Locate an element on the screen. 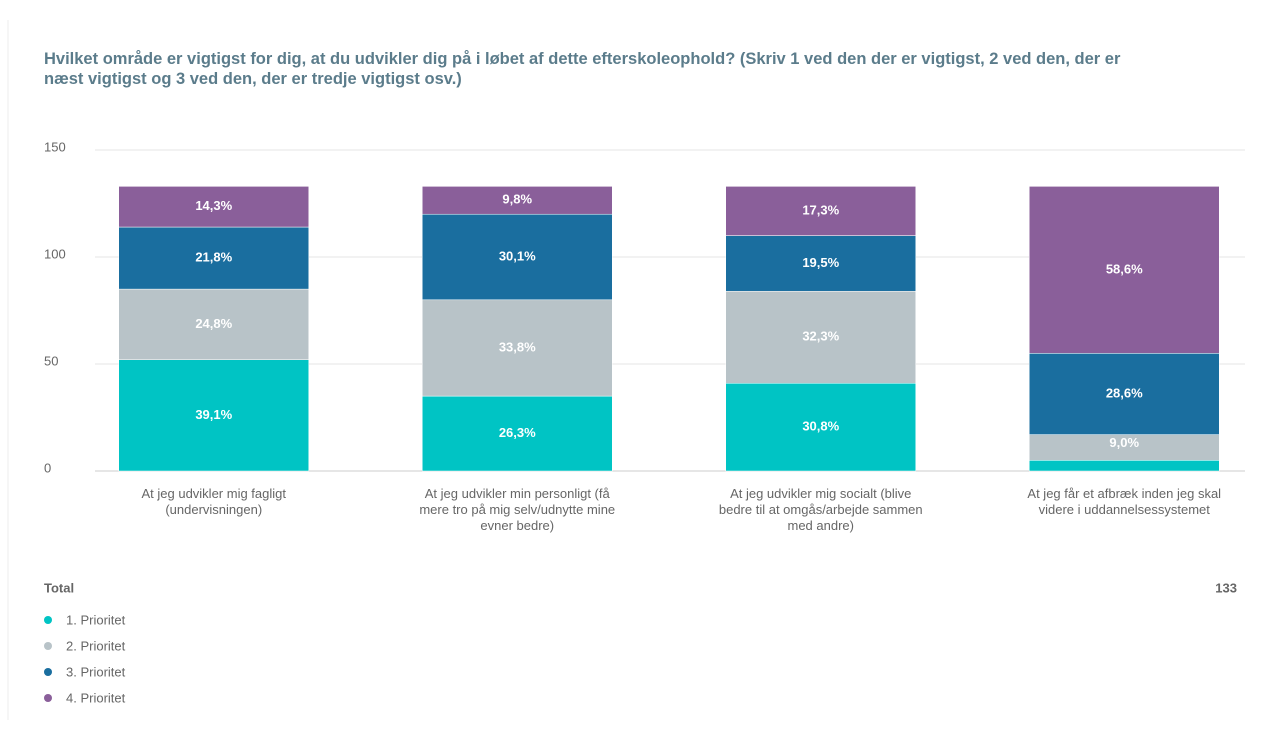  value-label: 19,5% is located at coordinates (820, 262).